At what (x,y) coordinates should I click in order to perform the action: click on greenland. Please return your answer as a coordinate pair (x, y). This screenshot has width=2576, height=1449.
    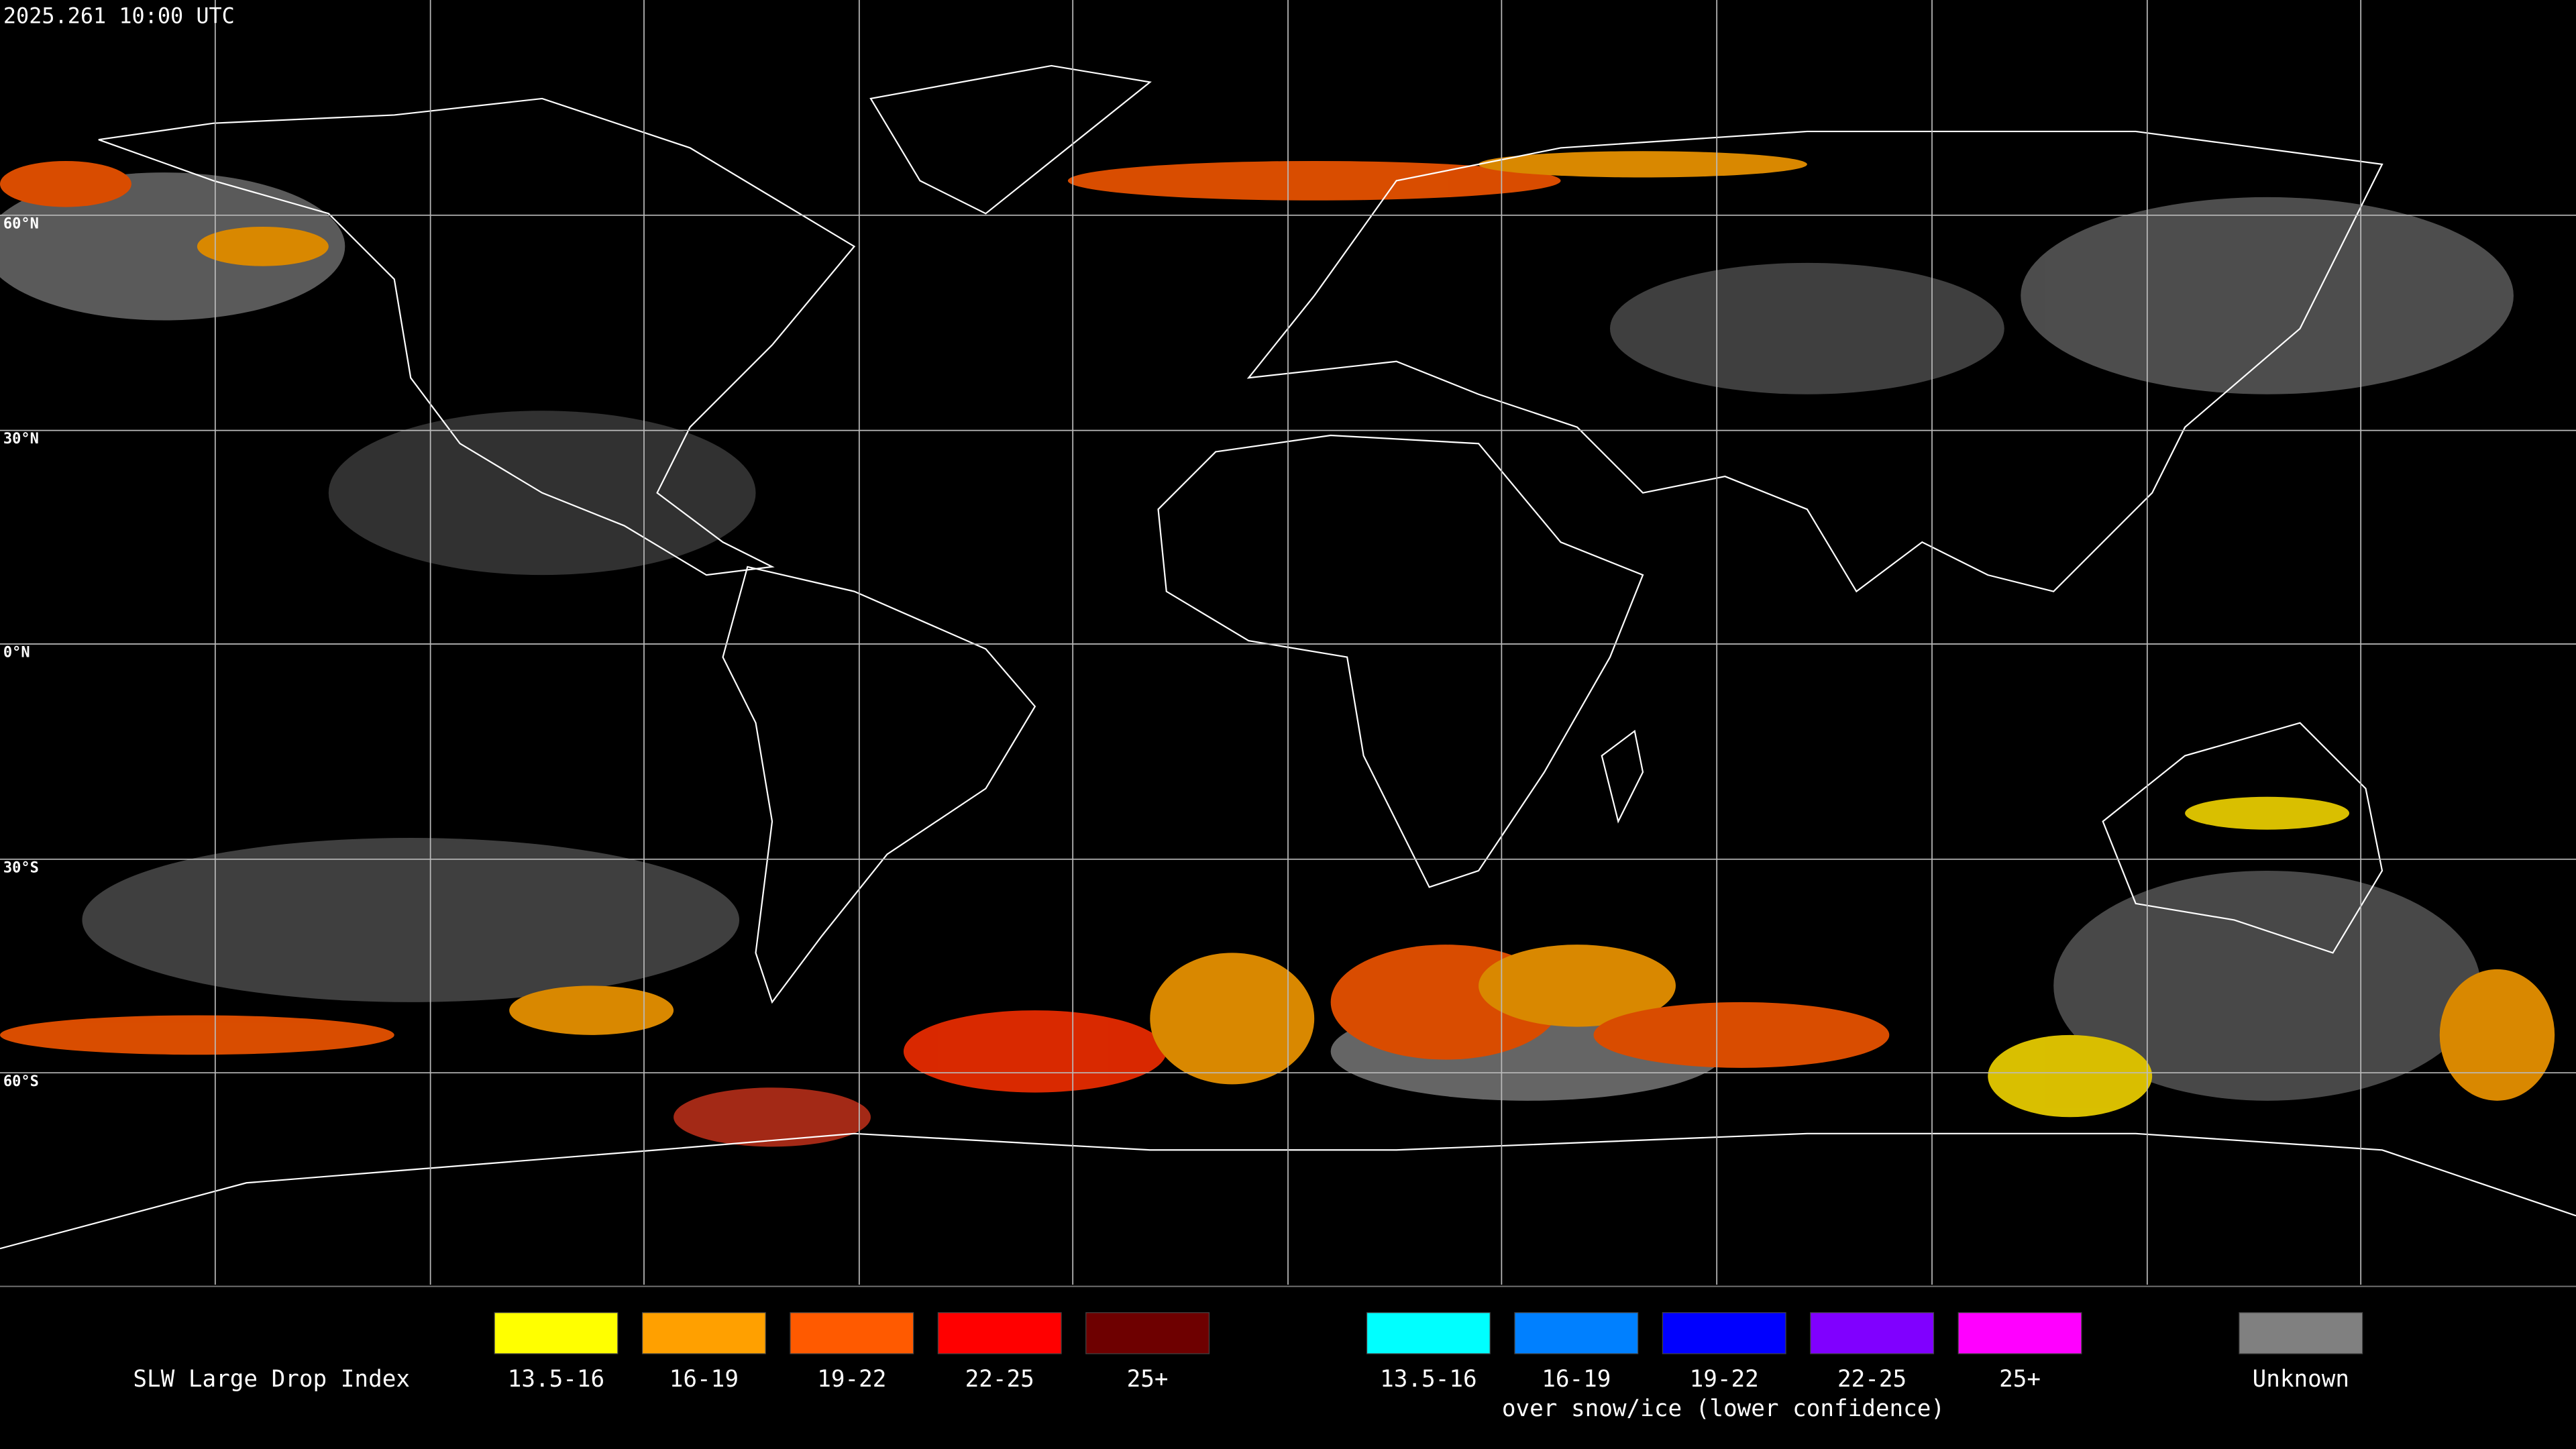
    Looking at the image, I should click on (1010, 139).